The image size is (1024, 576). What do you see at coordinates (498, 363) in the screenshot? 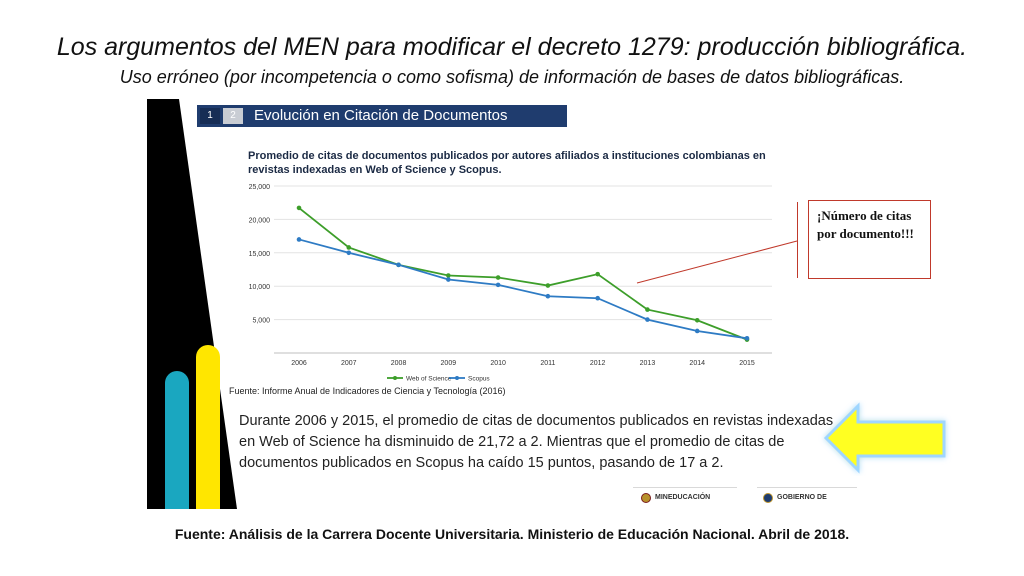
I see `x-tick-label: 2010` at bounding box center [498, 363].